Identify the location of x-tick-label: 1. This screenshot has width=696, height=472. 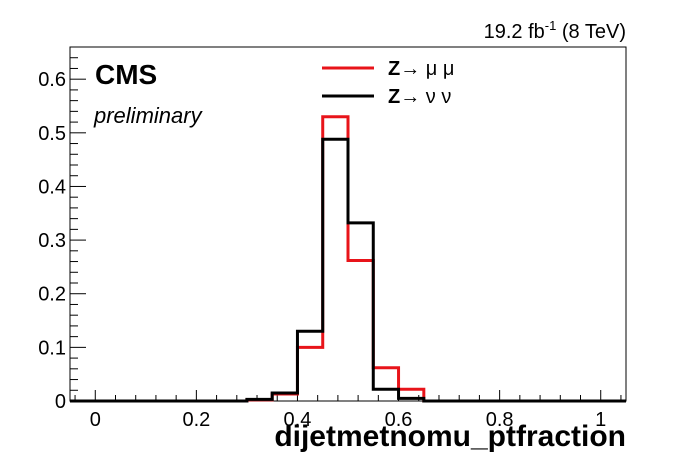
(600, 420).